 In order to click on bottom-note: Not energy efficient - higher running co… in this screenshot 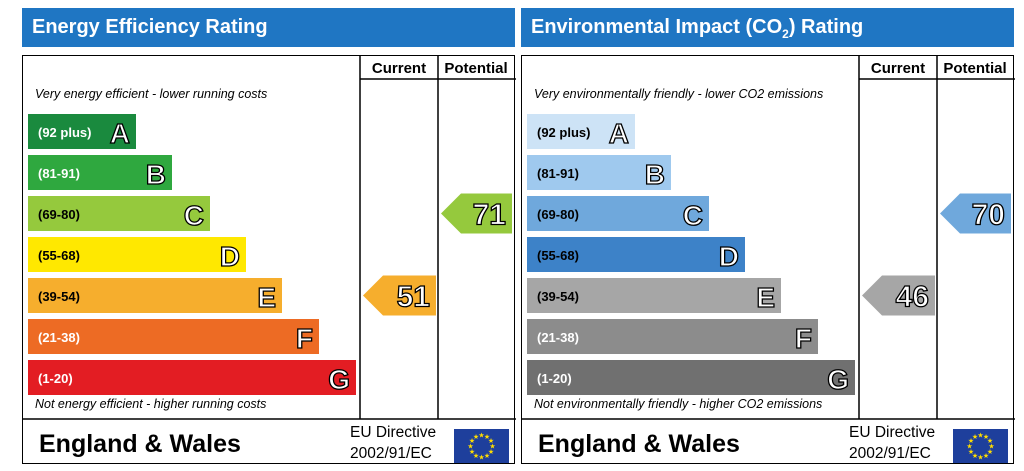, I will do `click(150, 404)`.